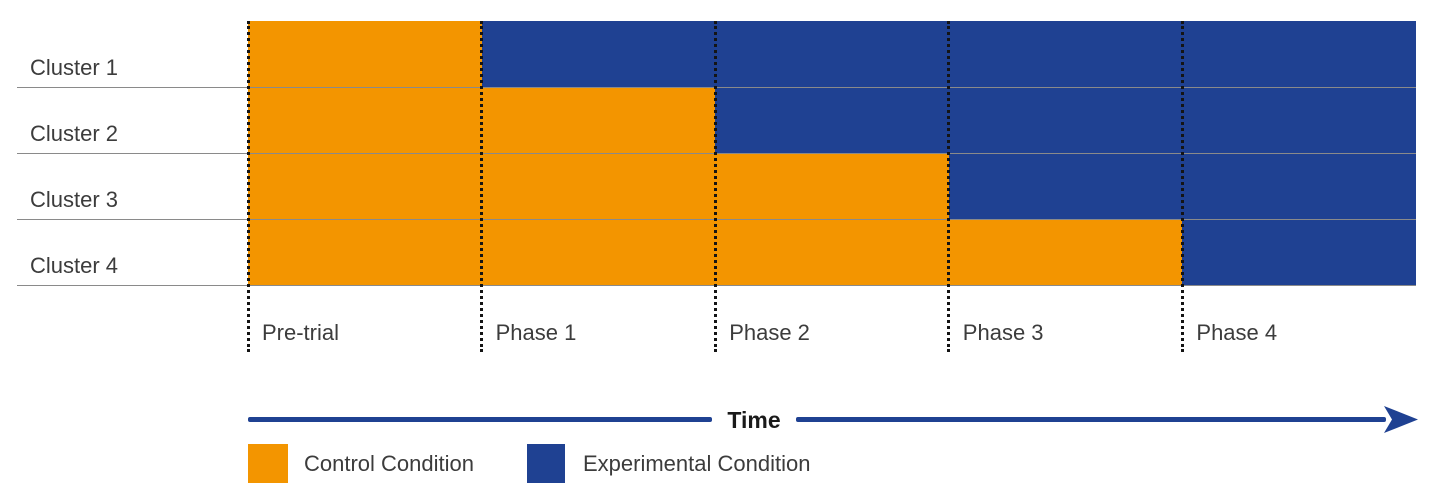 The height and width of the screenshot is (496, 1442). What do you see at coordinates (268, 463) in the screenshot?
I see `legend-swatch-control` at bounding box center [268, 463].